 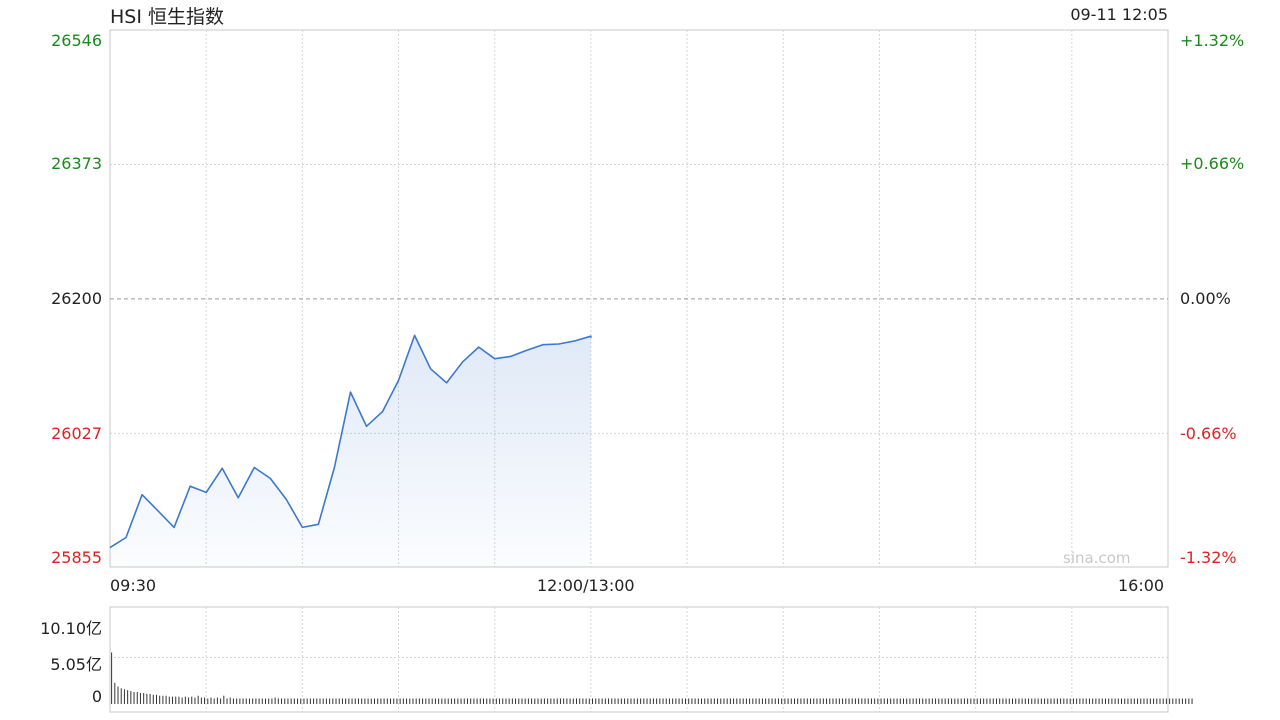 I want to click on timestamp: 09-11 12:05, so click(x=1119, y=14).